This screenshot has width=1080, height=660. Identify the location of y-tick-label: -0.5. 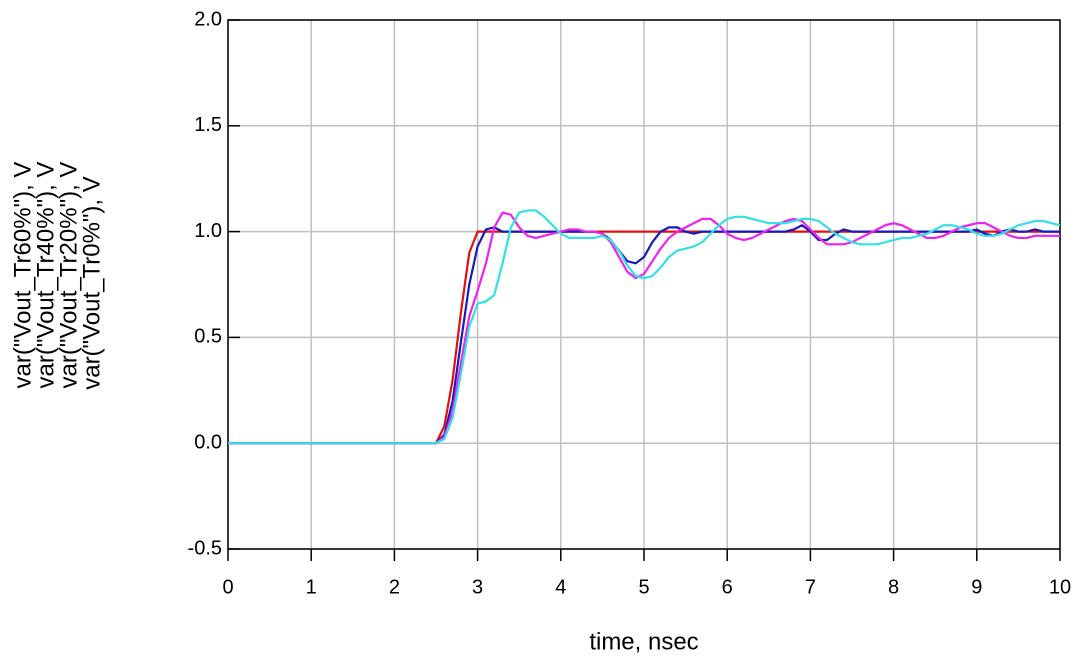
(205, 548).